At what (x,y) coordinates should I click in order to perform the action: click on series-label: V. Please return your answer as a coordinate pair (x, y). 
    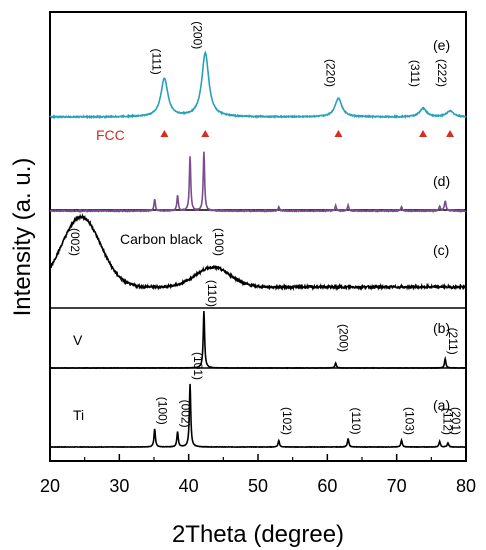
    Looking at the image, I should click on (78, 340).